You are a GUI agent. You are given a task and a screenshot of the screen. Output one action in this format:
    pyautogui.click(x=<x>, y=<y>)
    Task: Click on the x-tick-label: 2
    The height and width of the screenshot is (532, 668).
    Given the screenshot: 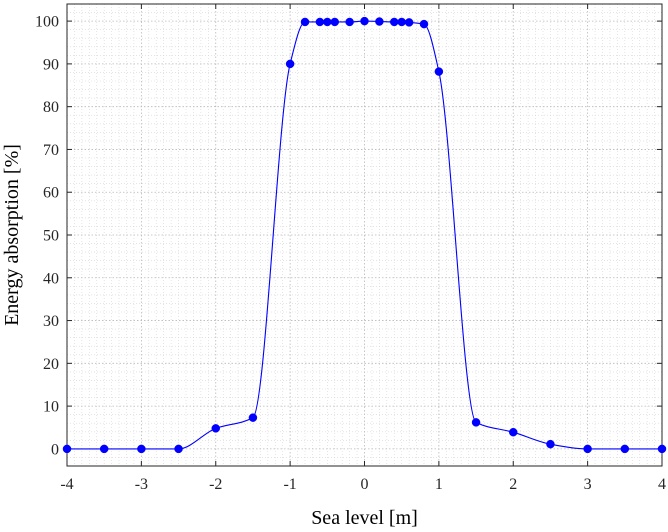 What is the action you would take?
    pyautogui.click(x=513, y=484)
    